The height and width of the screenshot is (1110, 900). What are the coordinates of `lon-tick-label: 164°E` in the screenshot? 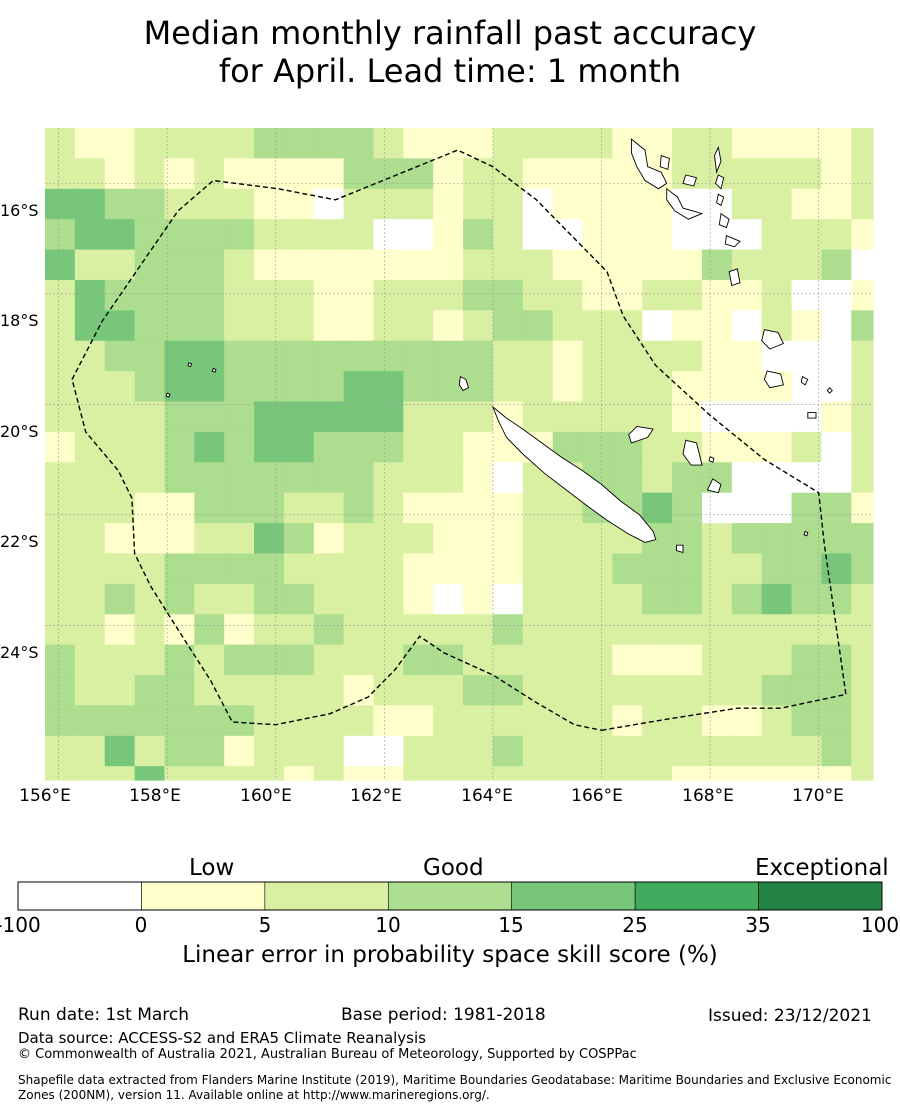 It's located at (487, 796).